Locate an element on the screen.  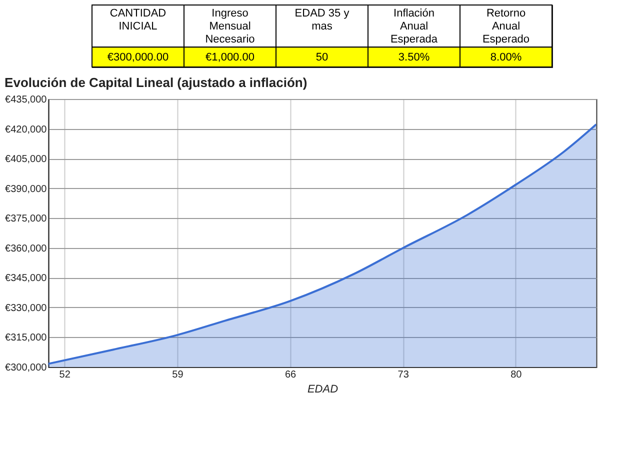
text: €1,000.00 is located at coordinates (230, 58).